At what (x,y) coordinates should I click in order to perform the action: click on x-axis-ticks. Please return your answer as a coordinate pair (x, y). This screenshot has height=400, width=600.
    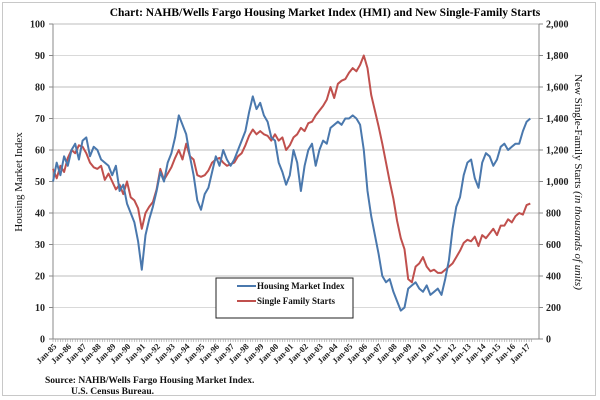
    Looking at the image, I should click on (292, 340).